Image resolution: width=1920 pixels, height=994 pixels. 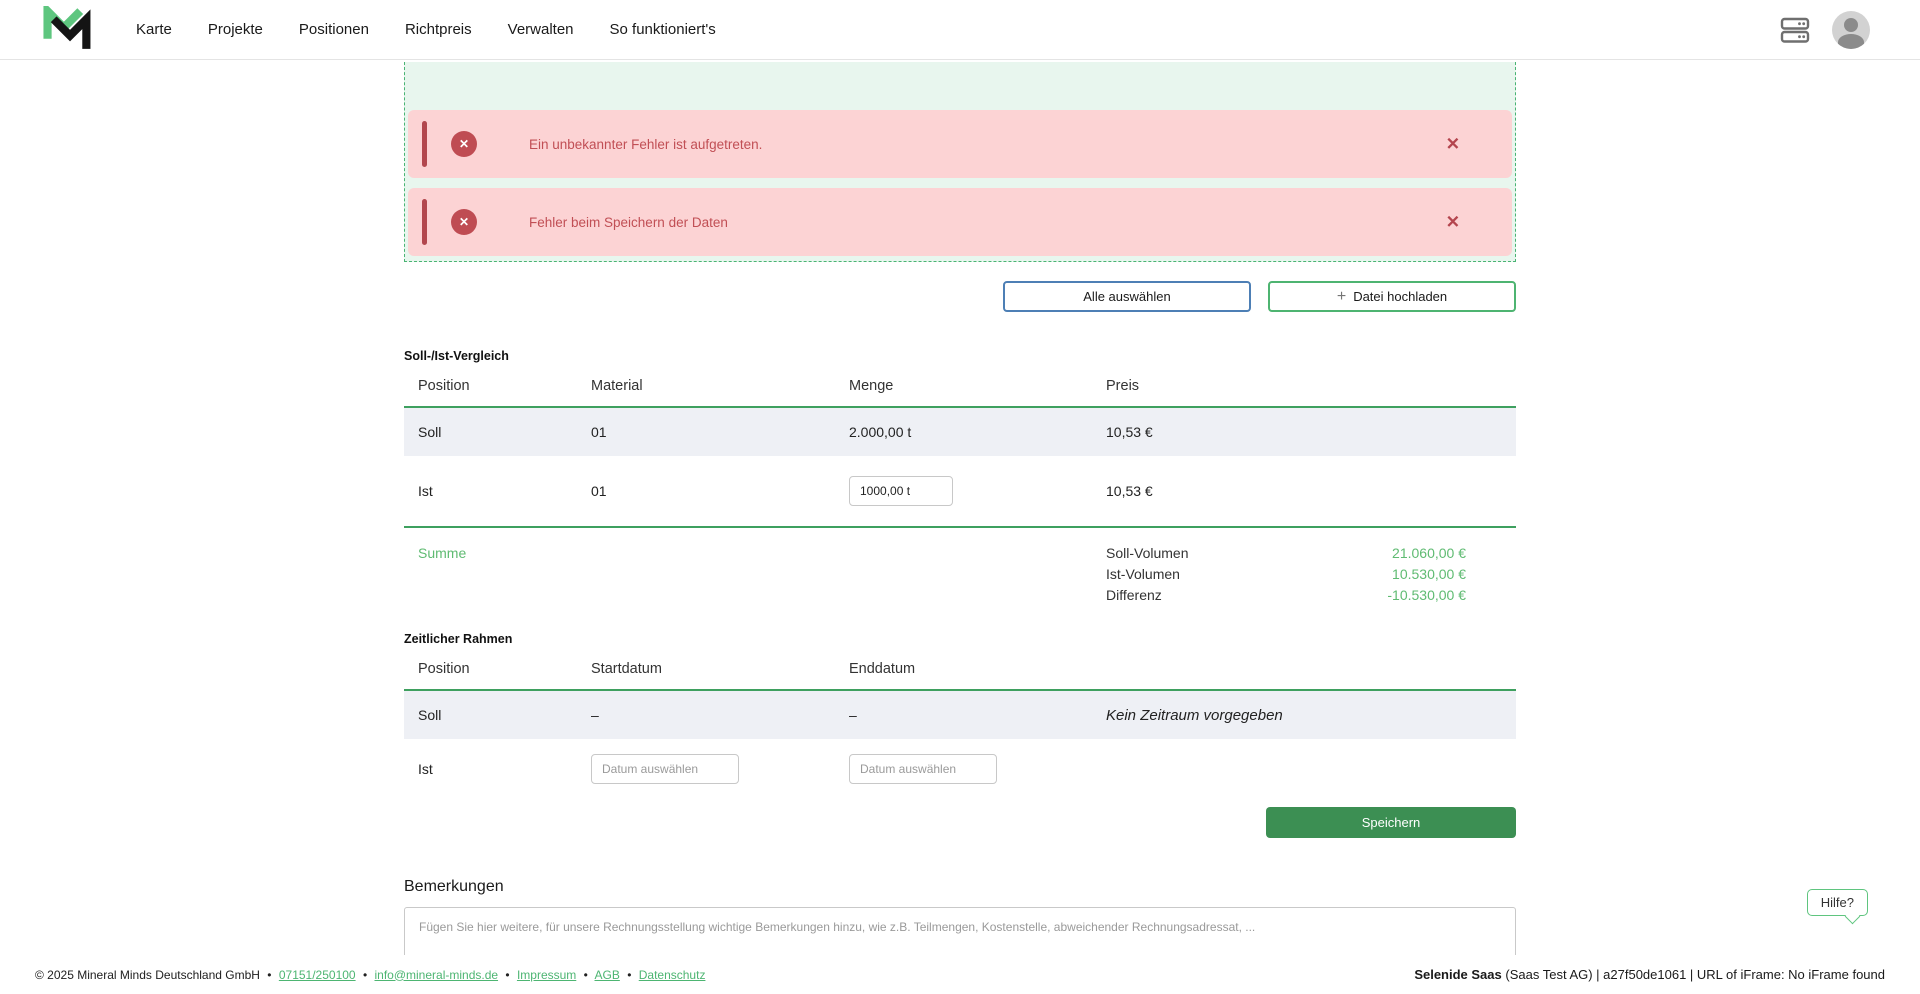 I want to click on copyright-text: © 2025 Mineral Minds Deutschland GmbH, so click(x=147, y=974).